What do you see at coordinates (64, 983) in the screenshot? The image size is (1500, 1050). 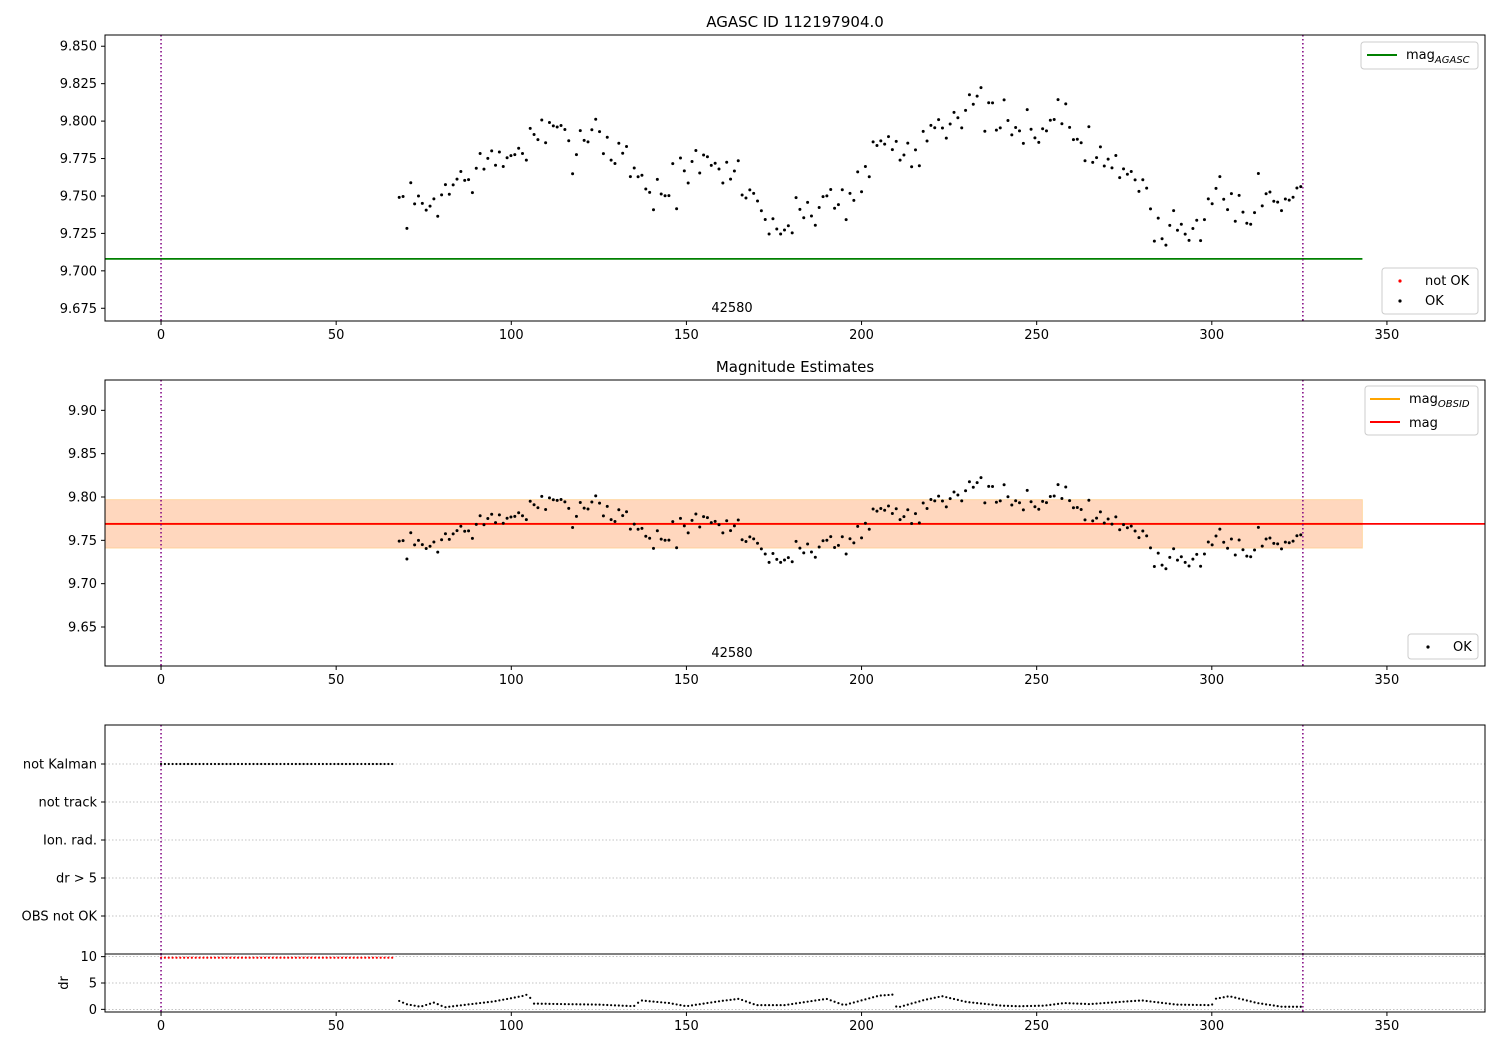 I see `panel4-ylabel: dr` at bounding box center [64, 983].